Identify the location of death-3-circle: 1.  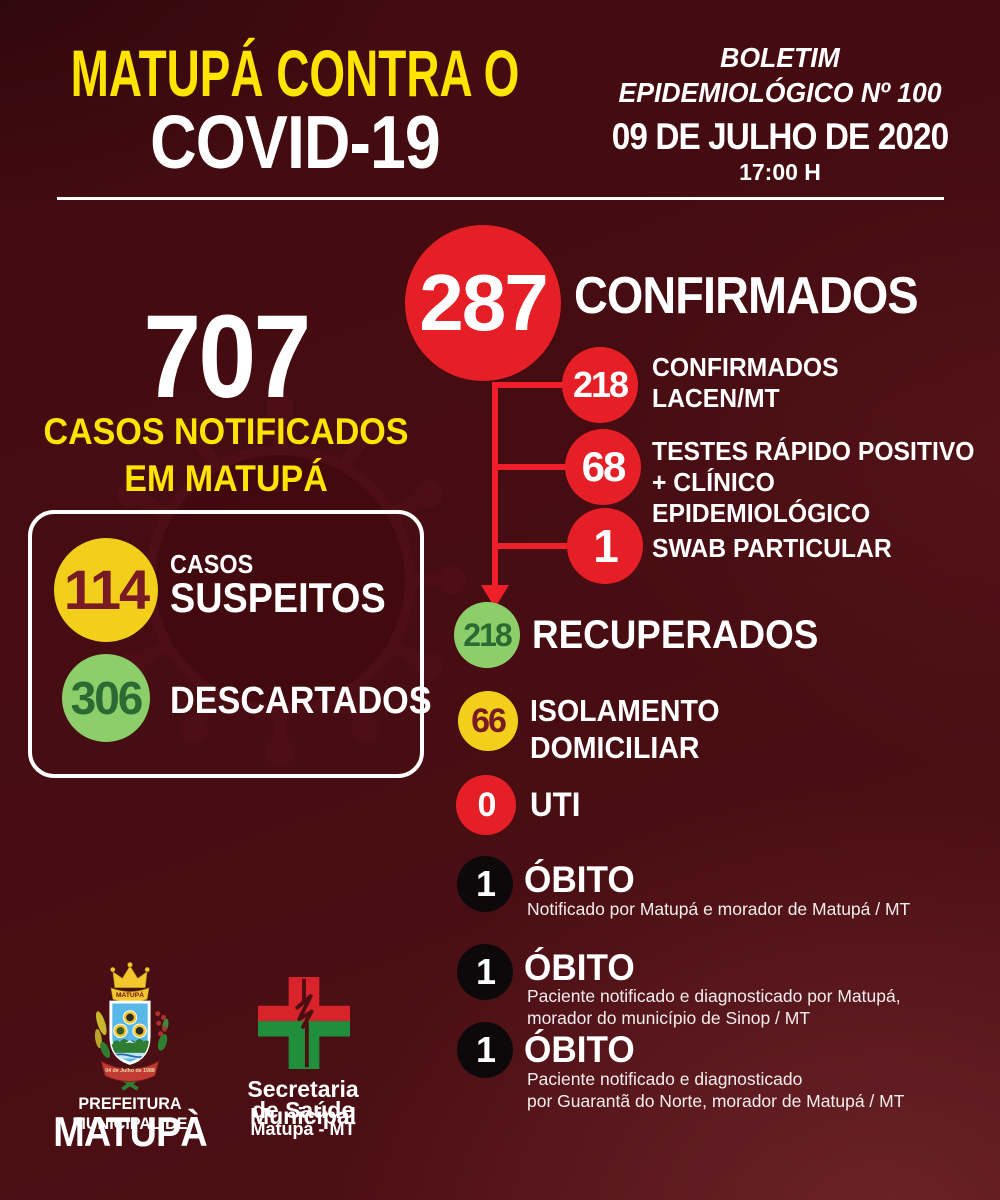
(485, 1050).